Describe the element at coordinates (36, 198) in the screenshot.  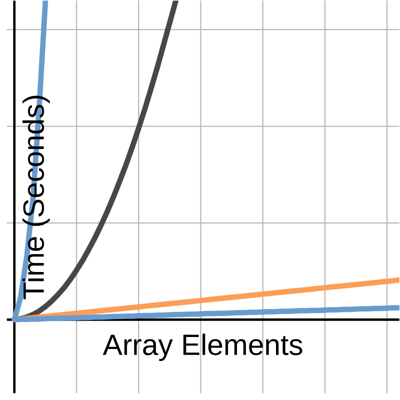
I see `y-axis-title: Time (Seconds)` at that location.